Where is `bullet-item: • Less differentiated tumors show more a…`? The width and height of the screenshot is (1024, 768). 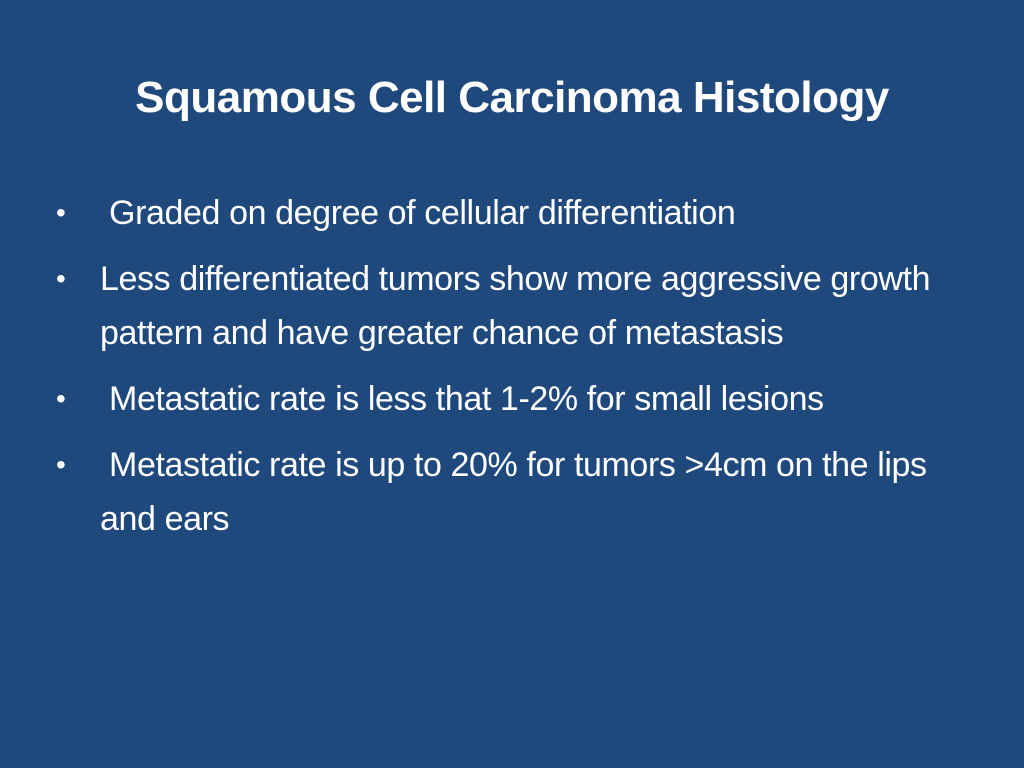 bullet-item: • Less differentiated tumors show more a… is located at coordinates (516, 306).